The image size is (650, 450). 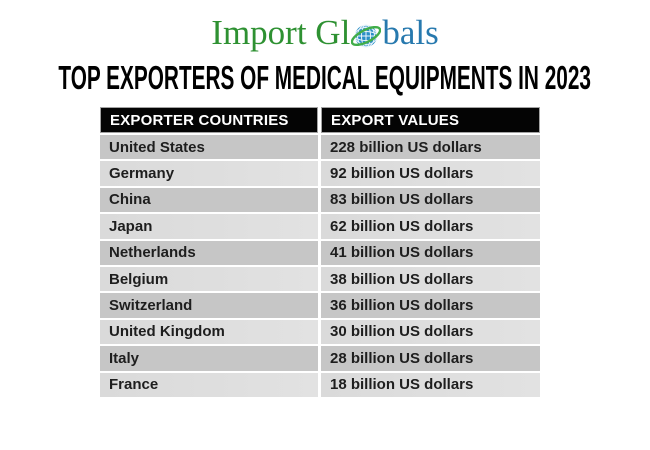 What do you see at coordinates (281, 32) in the screenshot?
I see `logo-text-left: Import Gl` at bounding box center [281, 32].